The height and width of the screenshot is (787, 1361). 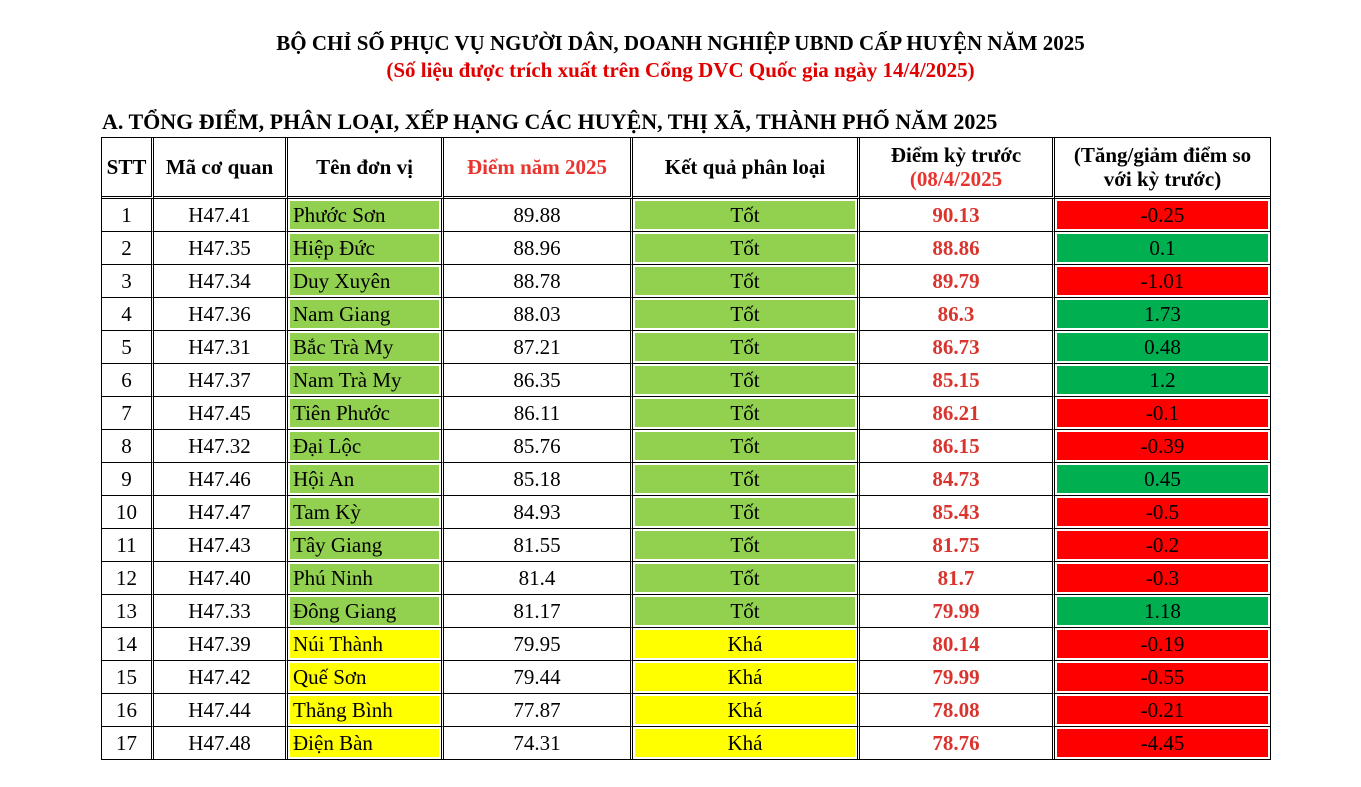 I want to click on change-cell-value: 0.1, so click(x=1162, y=248).